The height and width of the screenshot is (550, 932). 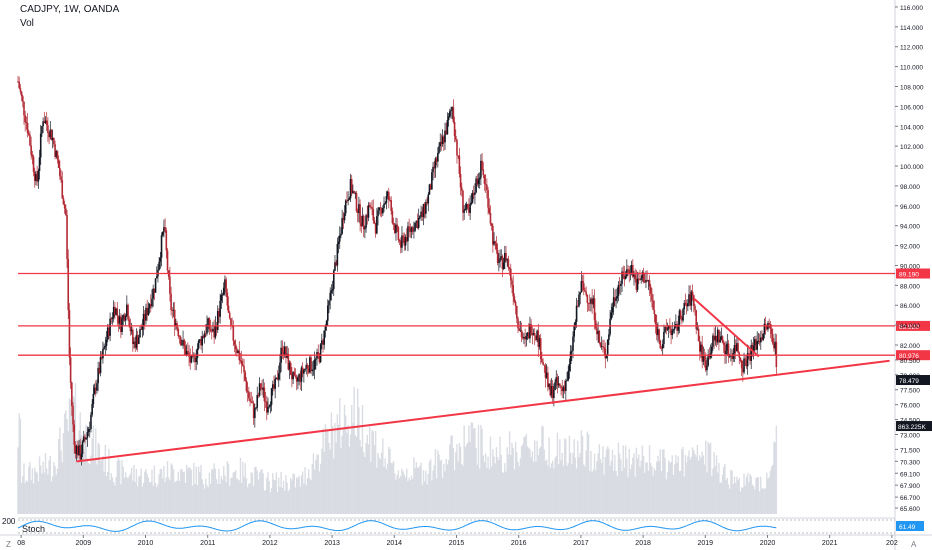 What do you see at coordinates (8, 544) in the screenshot?
I see `zoom-icon: Z` at bounding box center [8, 544].